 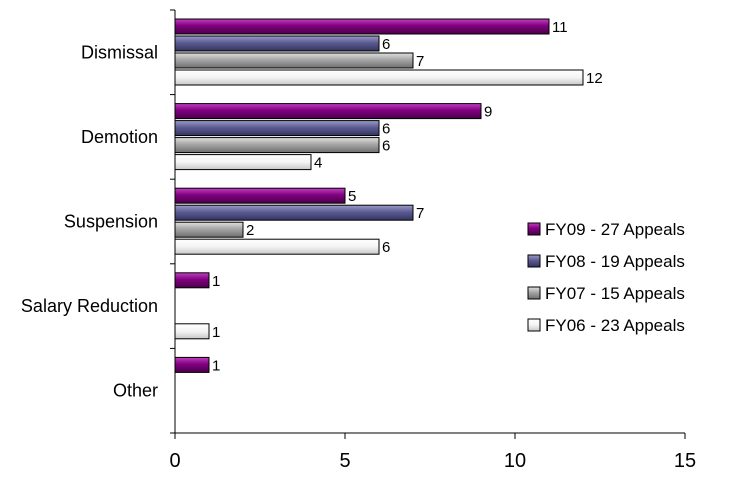 I want to click on category-label: Dismissal, so click(x=119, y=52).